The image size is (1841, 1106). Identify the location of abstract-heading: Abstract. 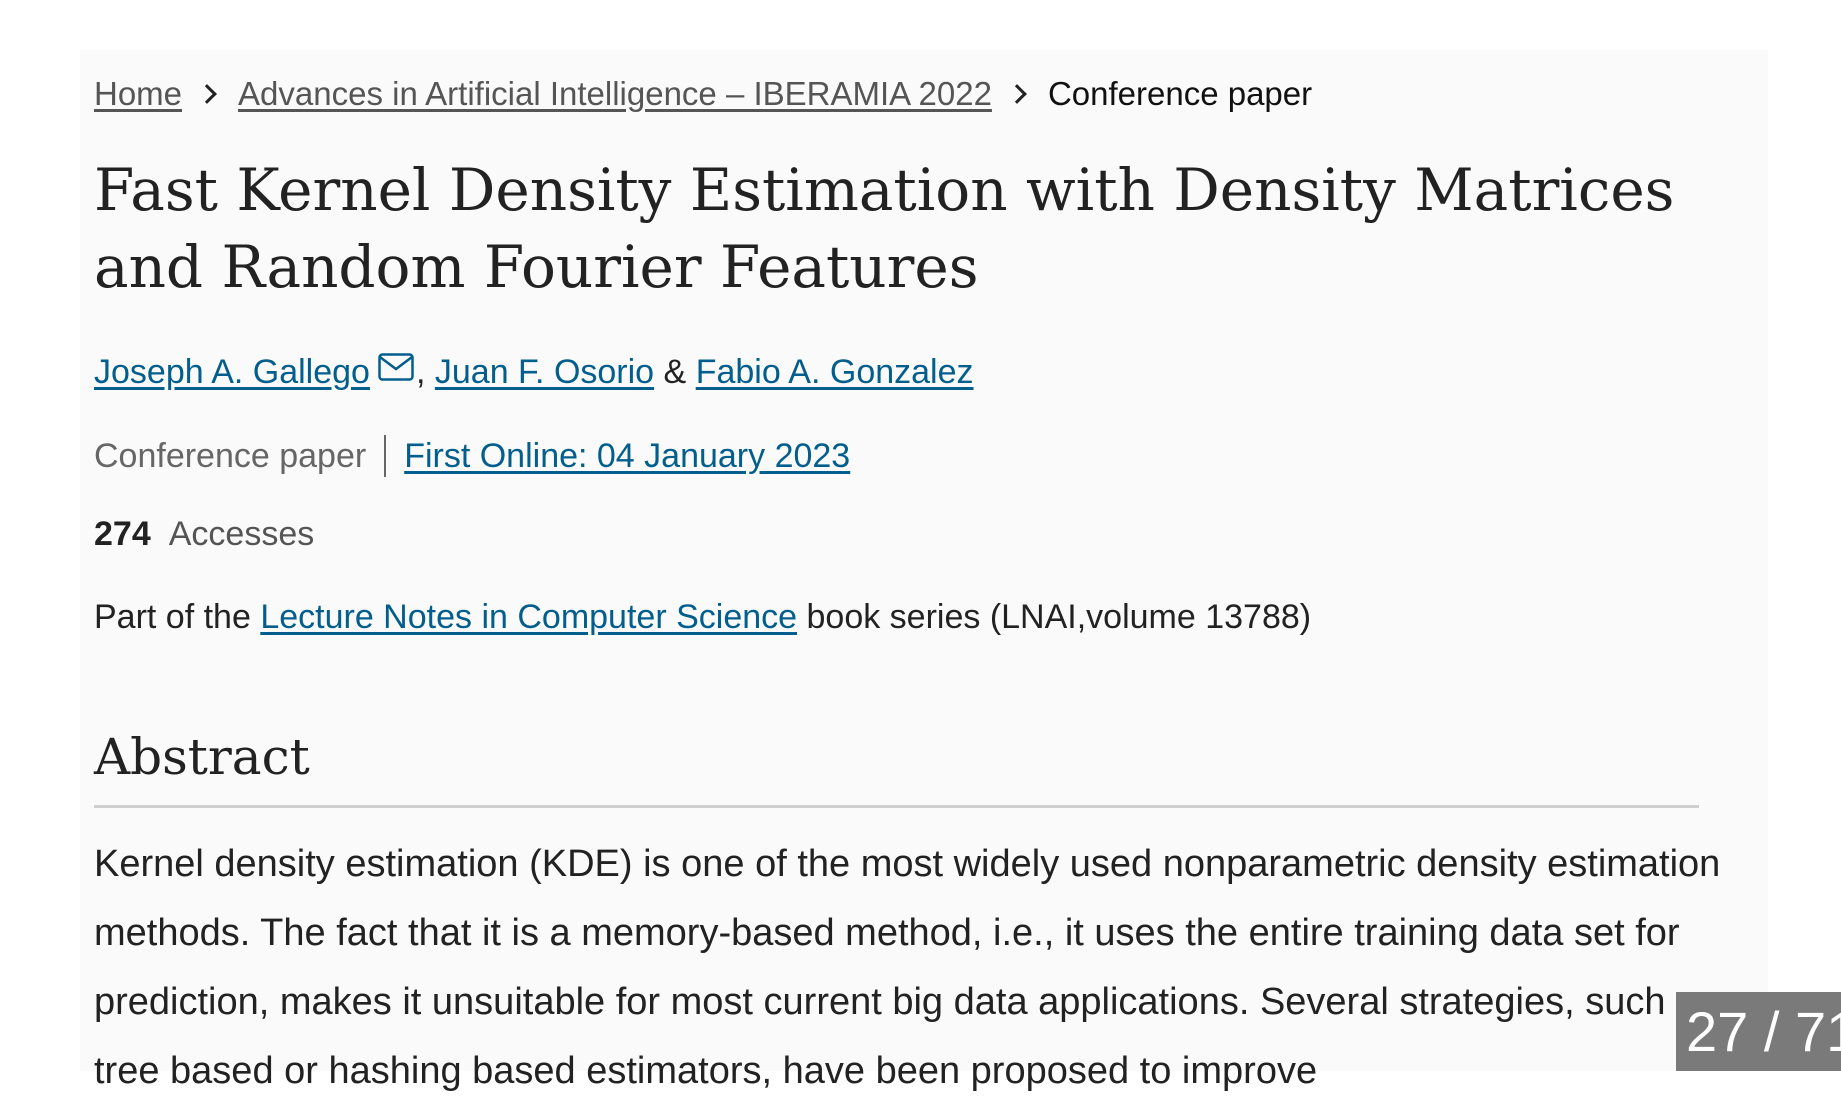
(202, 757).